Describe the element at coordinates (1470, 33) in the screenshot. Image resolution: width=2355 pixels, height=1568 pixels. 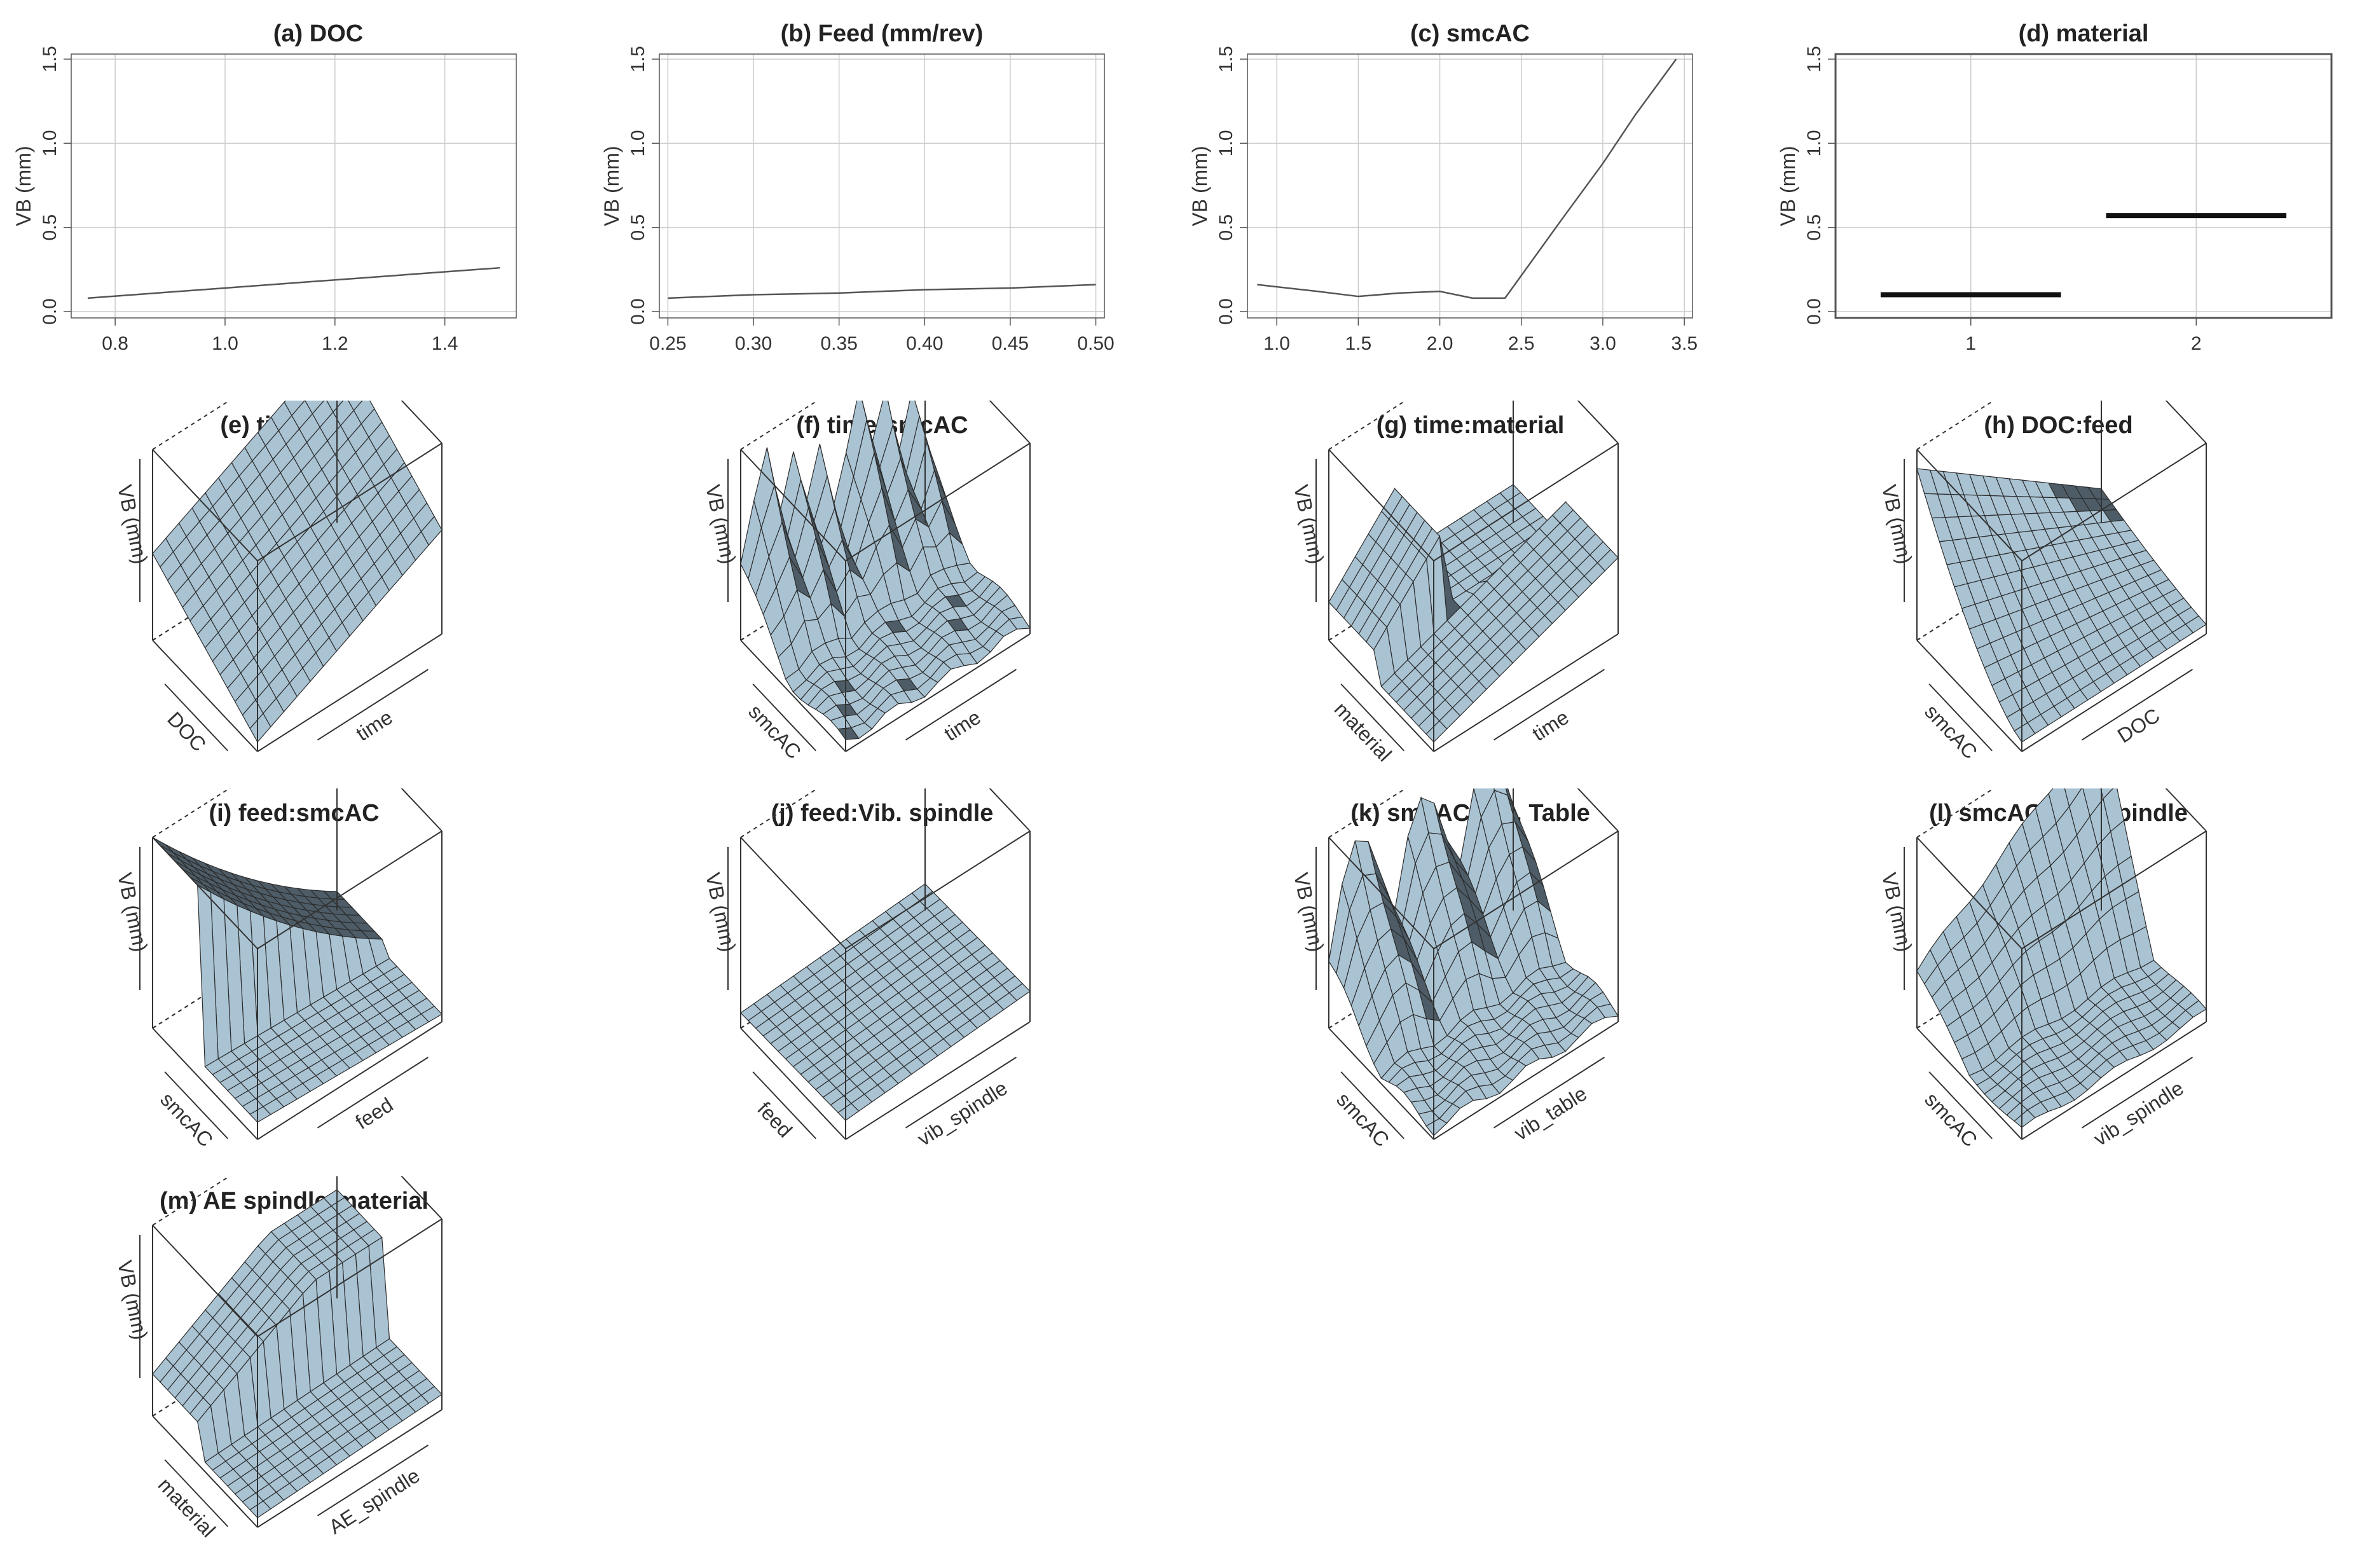
I see `chart-title: (c) smcAC` at that location.